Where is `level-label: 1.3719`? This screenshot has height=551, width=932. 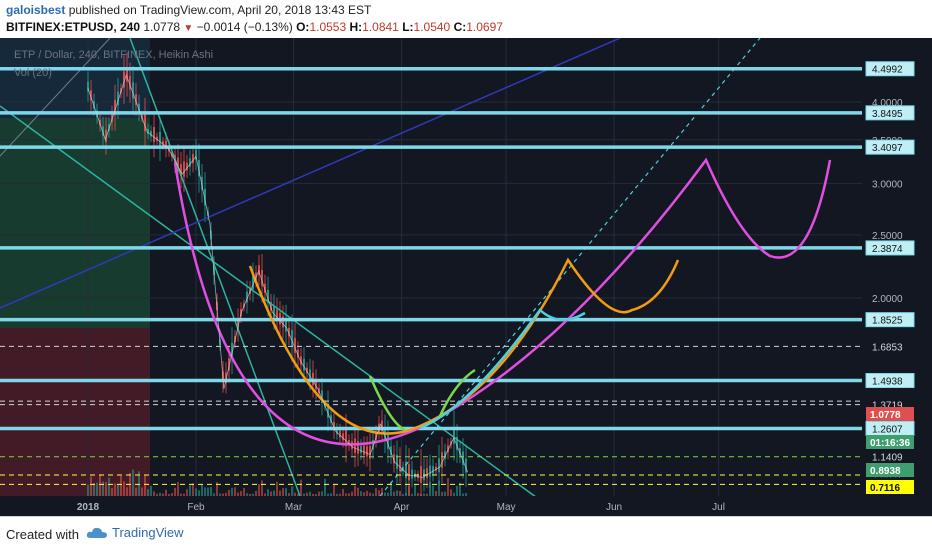
level-label: 1.3719 is located at coordinates (887, 406).